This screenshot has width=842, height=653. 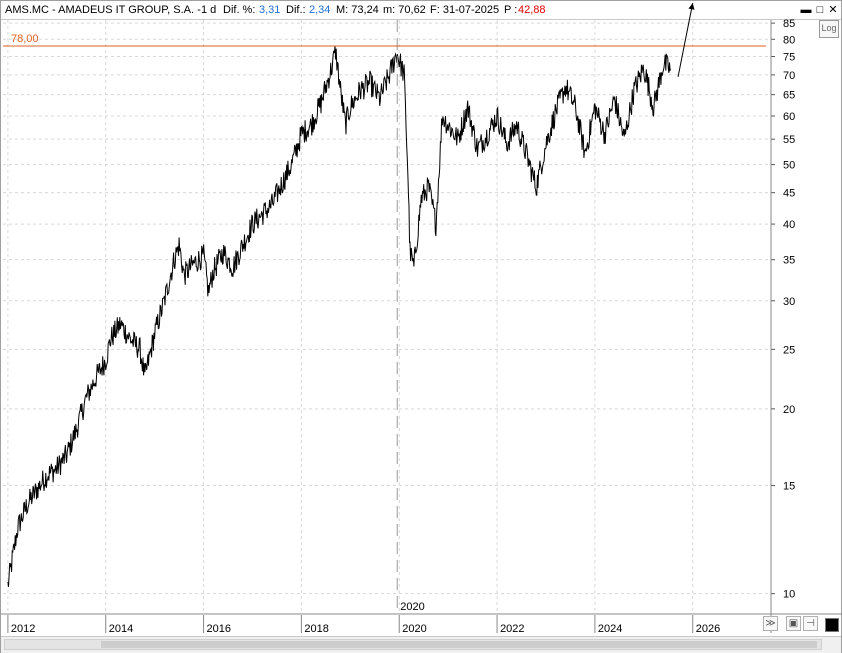 I want to click on projection-arrowhead, so click(x=691, y=6).